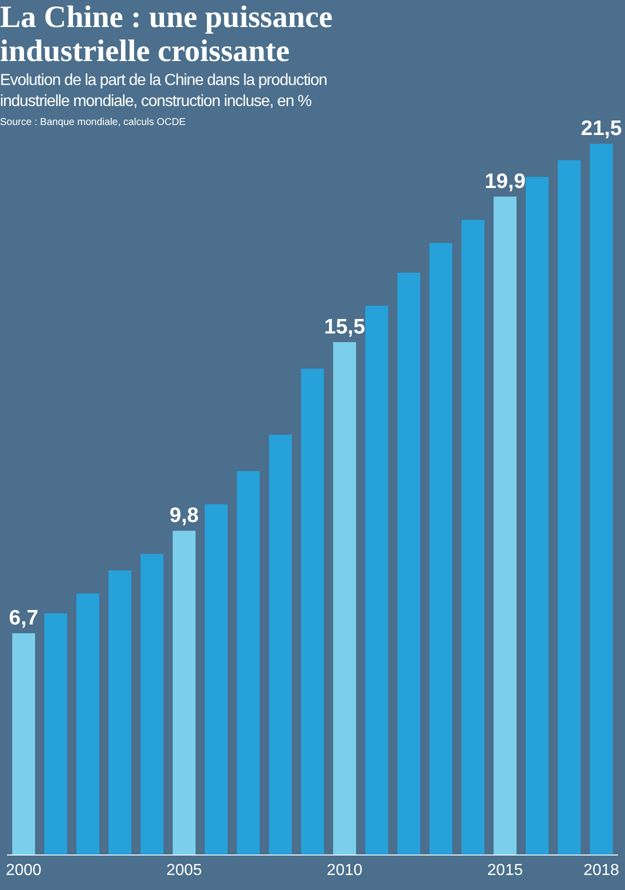 The image size is (625, 890). What do you see at coordinates (185, 515) in the screenshot?
I see `data-label: 9,8` at bounding box center [185, 515].